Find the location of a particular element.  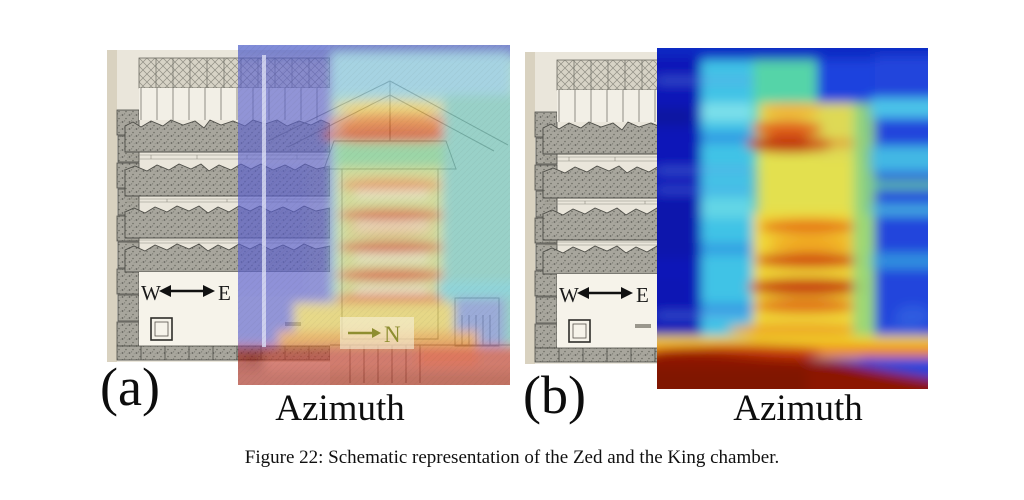

floor-band is located at coordinates (596, 355).